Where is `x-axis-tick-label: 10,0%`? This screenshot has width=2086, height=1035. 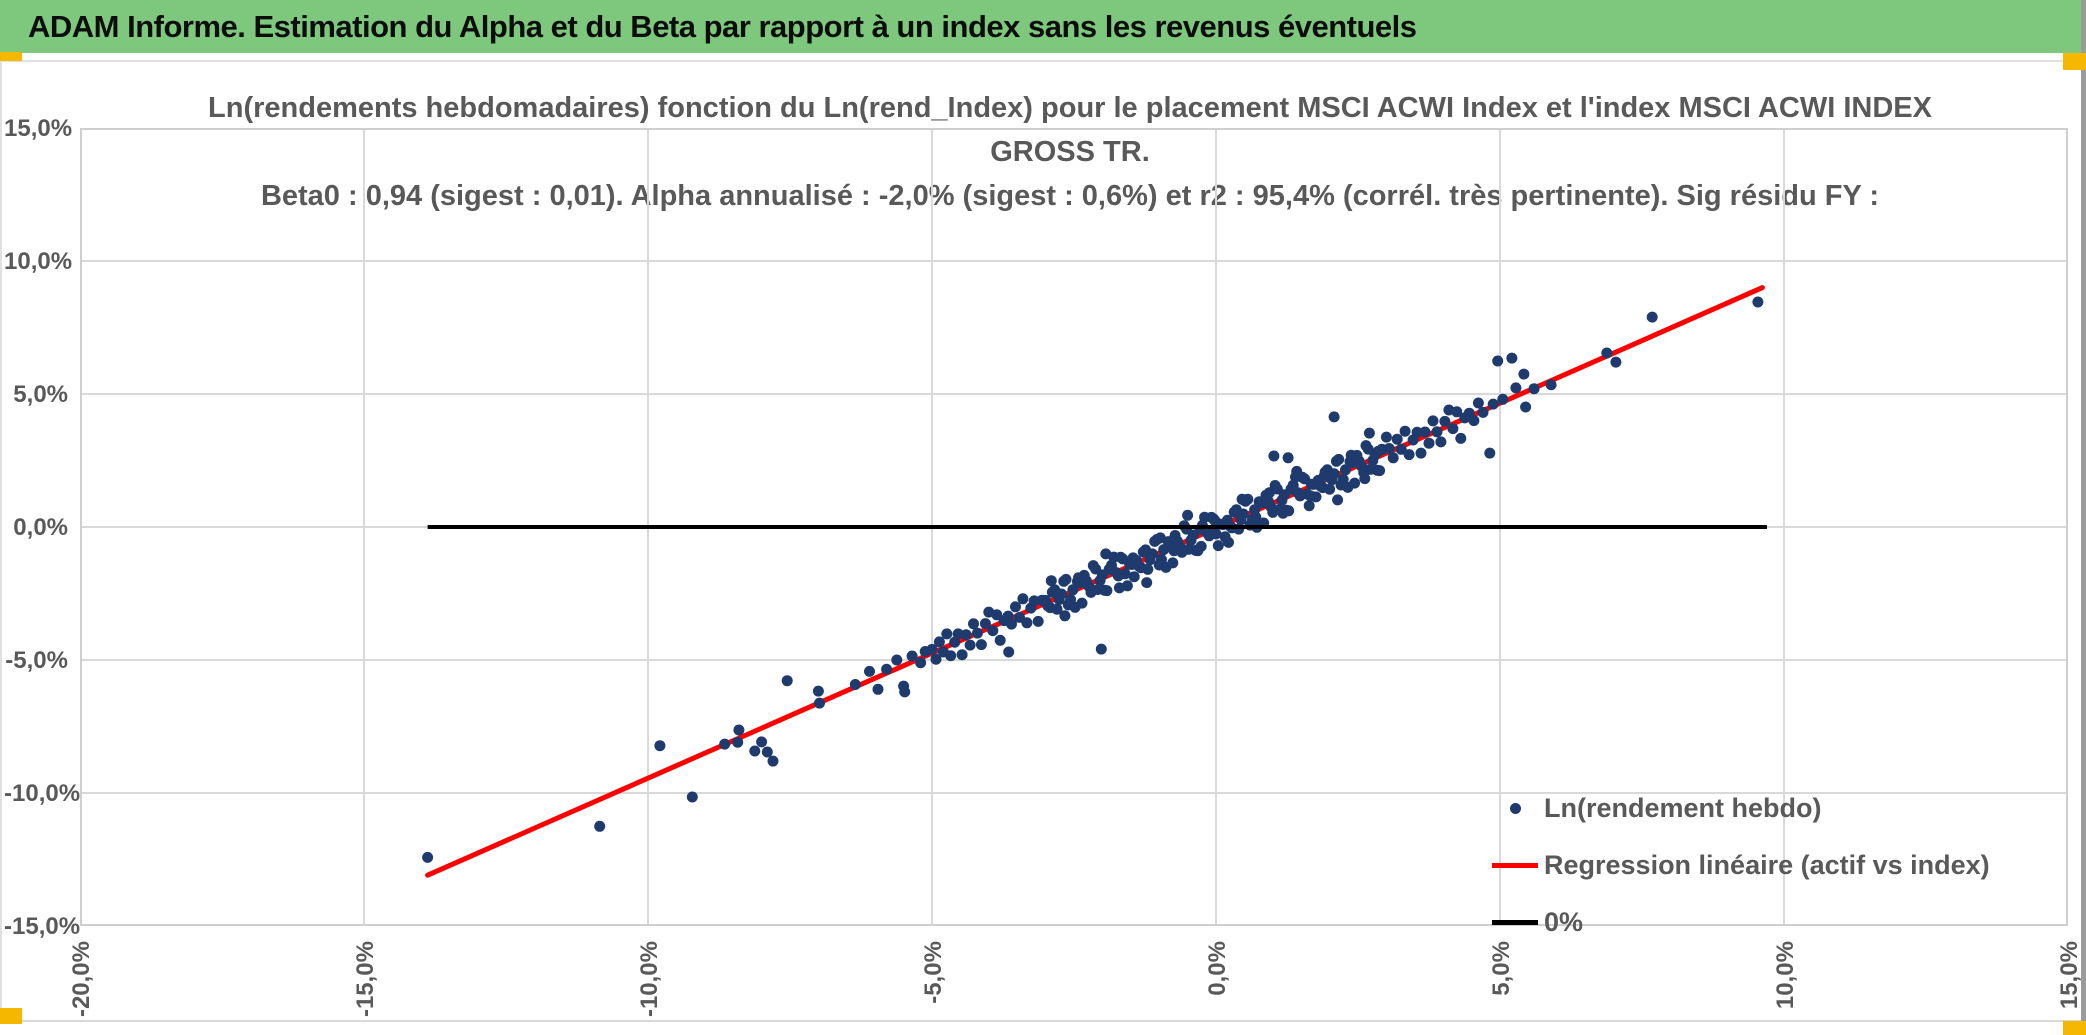 x-axis-tick-label: 10,0% is located at coordinates (1785, 975).